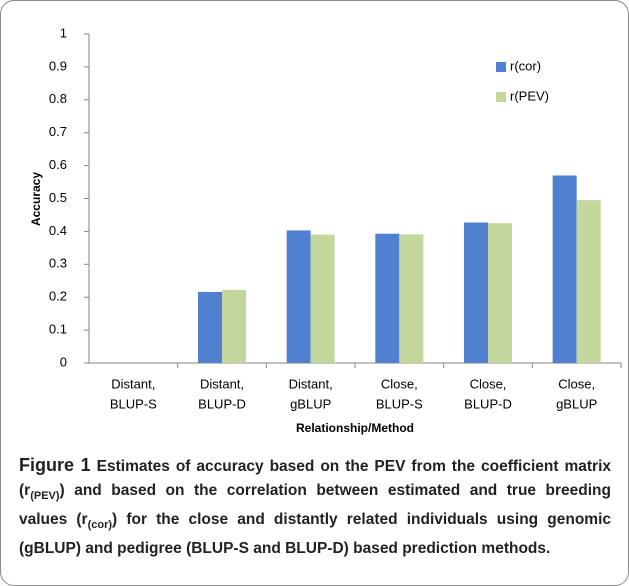 The width and height of the screenshot is (629, 586). What do you see at coordinates (100, 525) in the screenshot?
I see `caption-sub: (cor)` at bounding box center [100, 525].